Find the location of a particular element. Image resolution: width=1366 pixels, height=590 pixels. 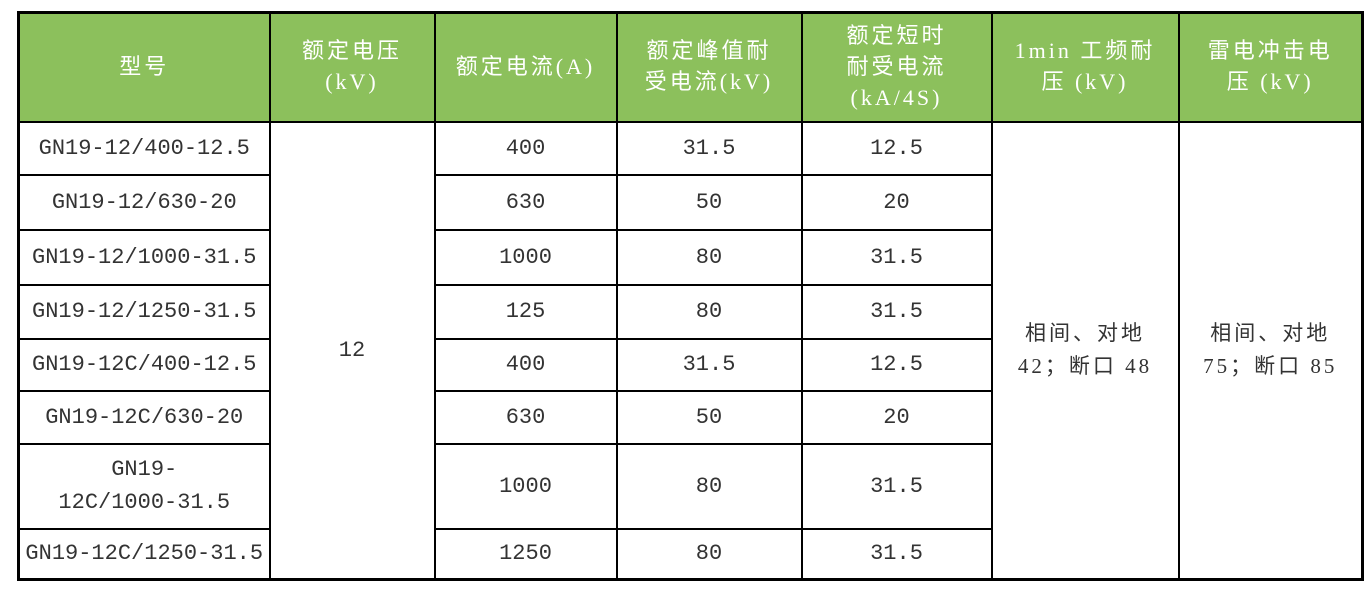

col-header-peak-withstand-current: 额定峰值耐 受电流(kV) is located at coordinates (709, 67).